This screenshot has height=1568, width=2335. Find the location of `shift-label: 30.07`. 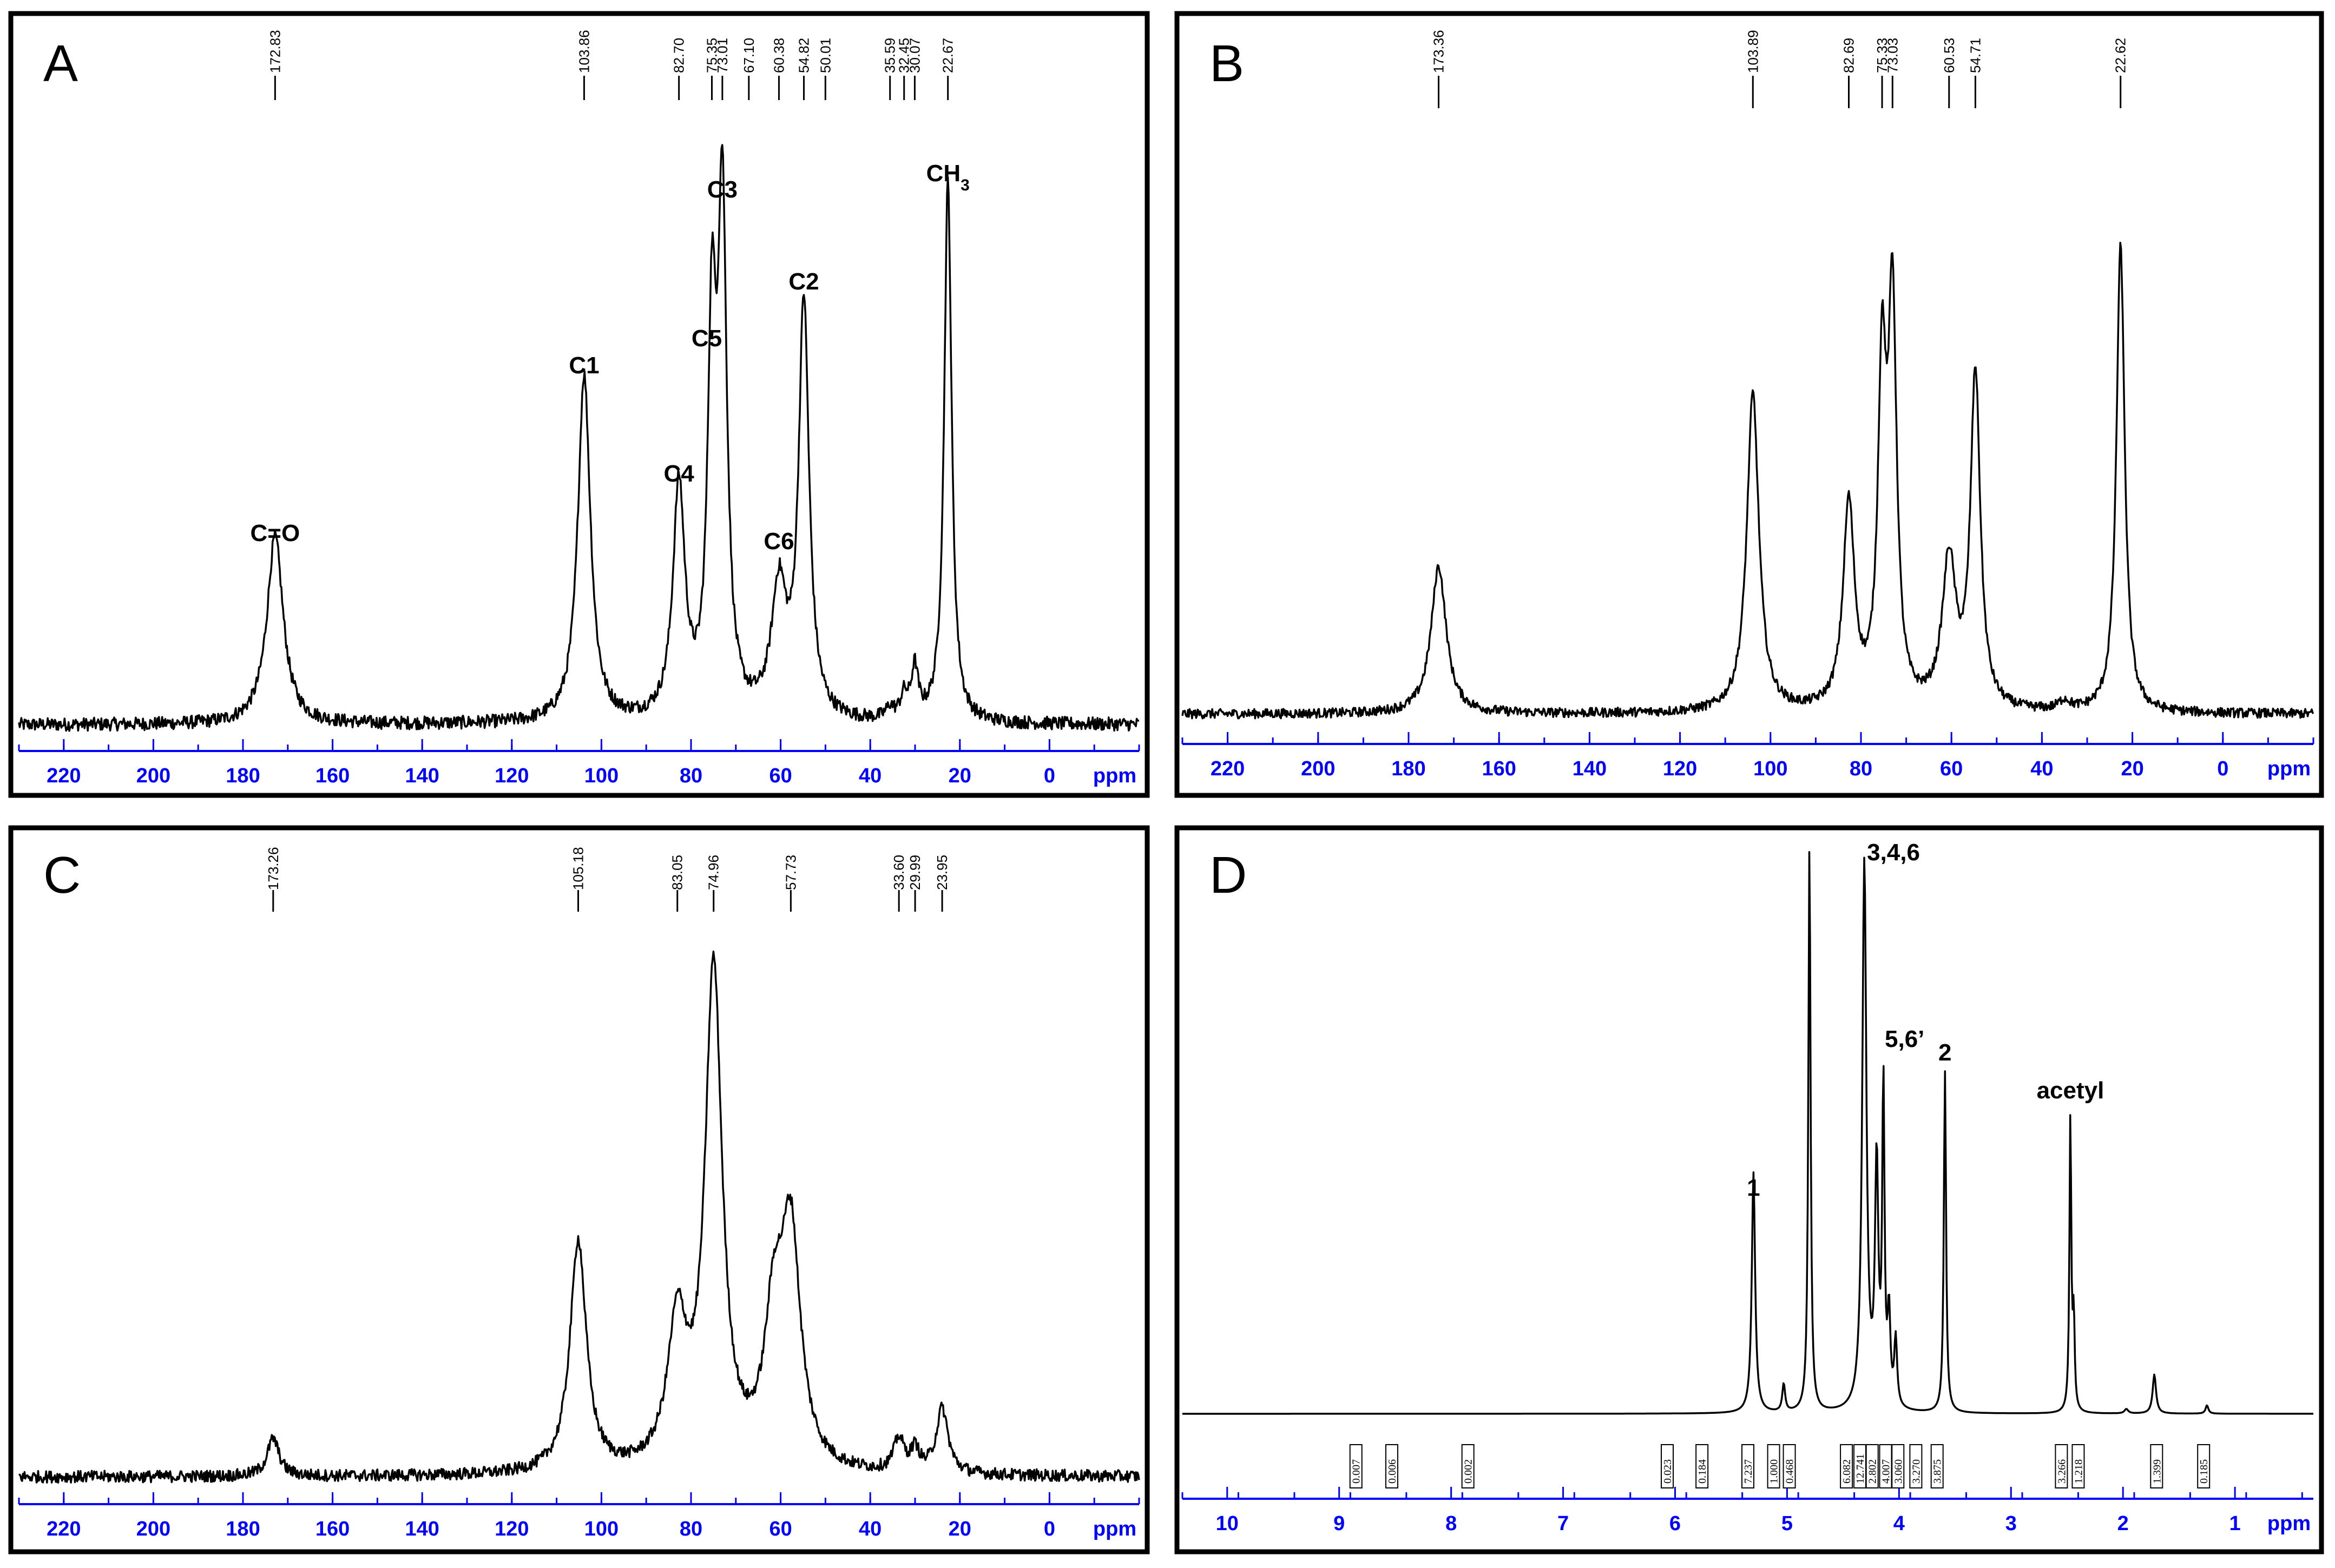

shift-label: 30.07 is located at coordinates (914, 55).